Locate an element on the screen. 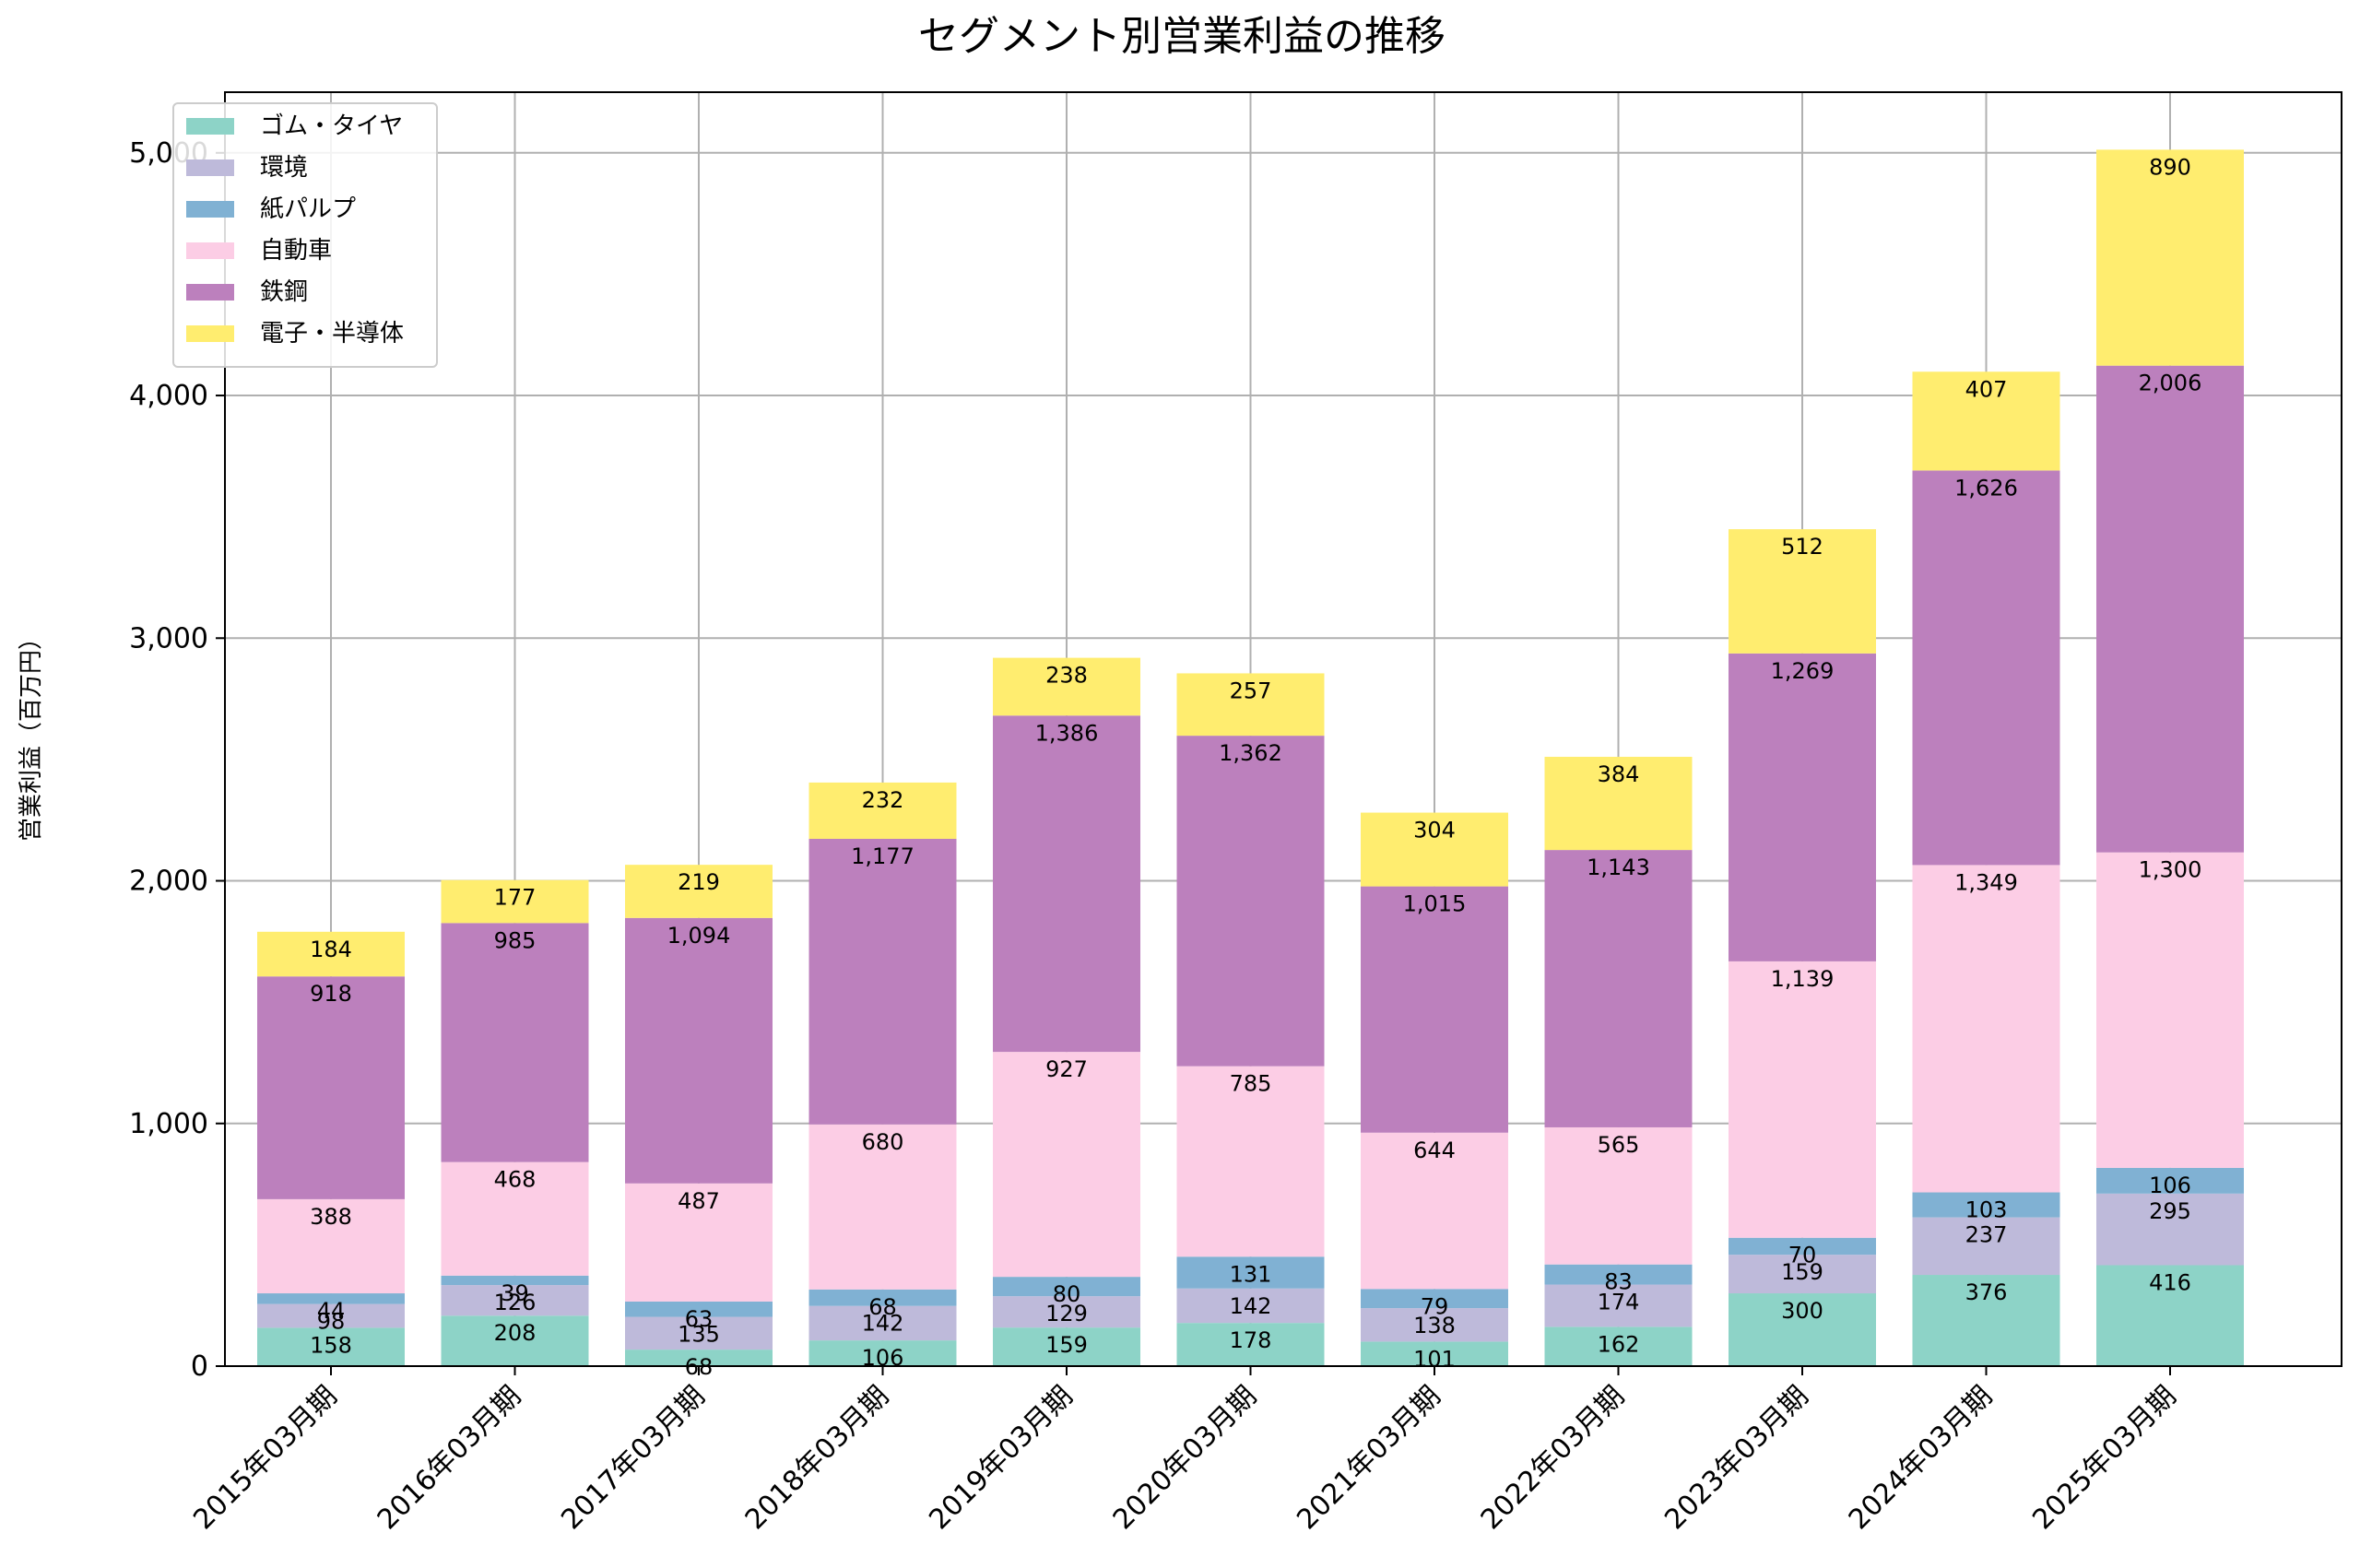 The image size is (2360, 1568). x-tick-label: 2016年03月期 is located at coordinates (449, 1458).